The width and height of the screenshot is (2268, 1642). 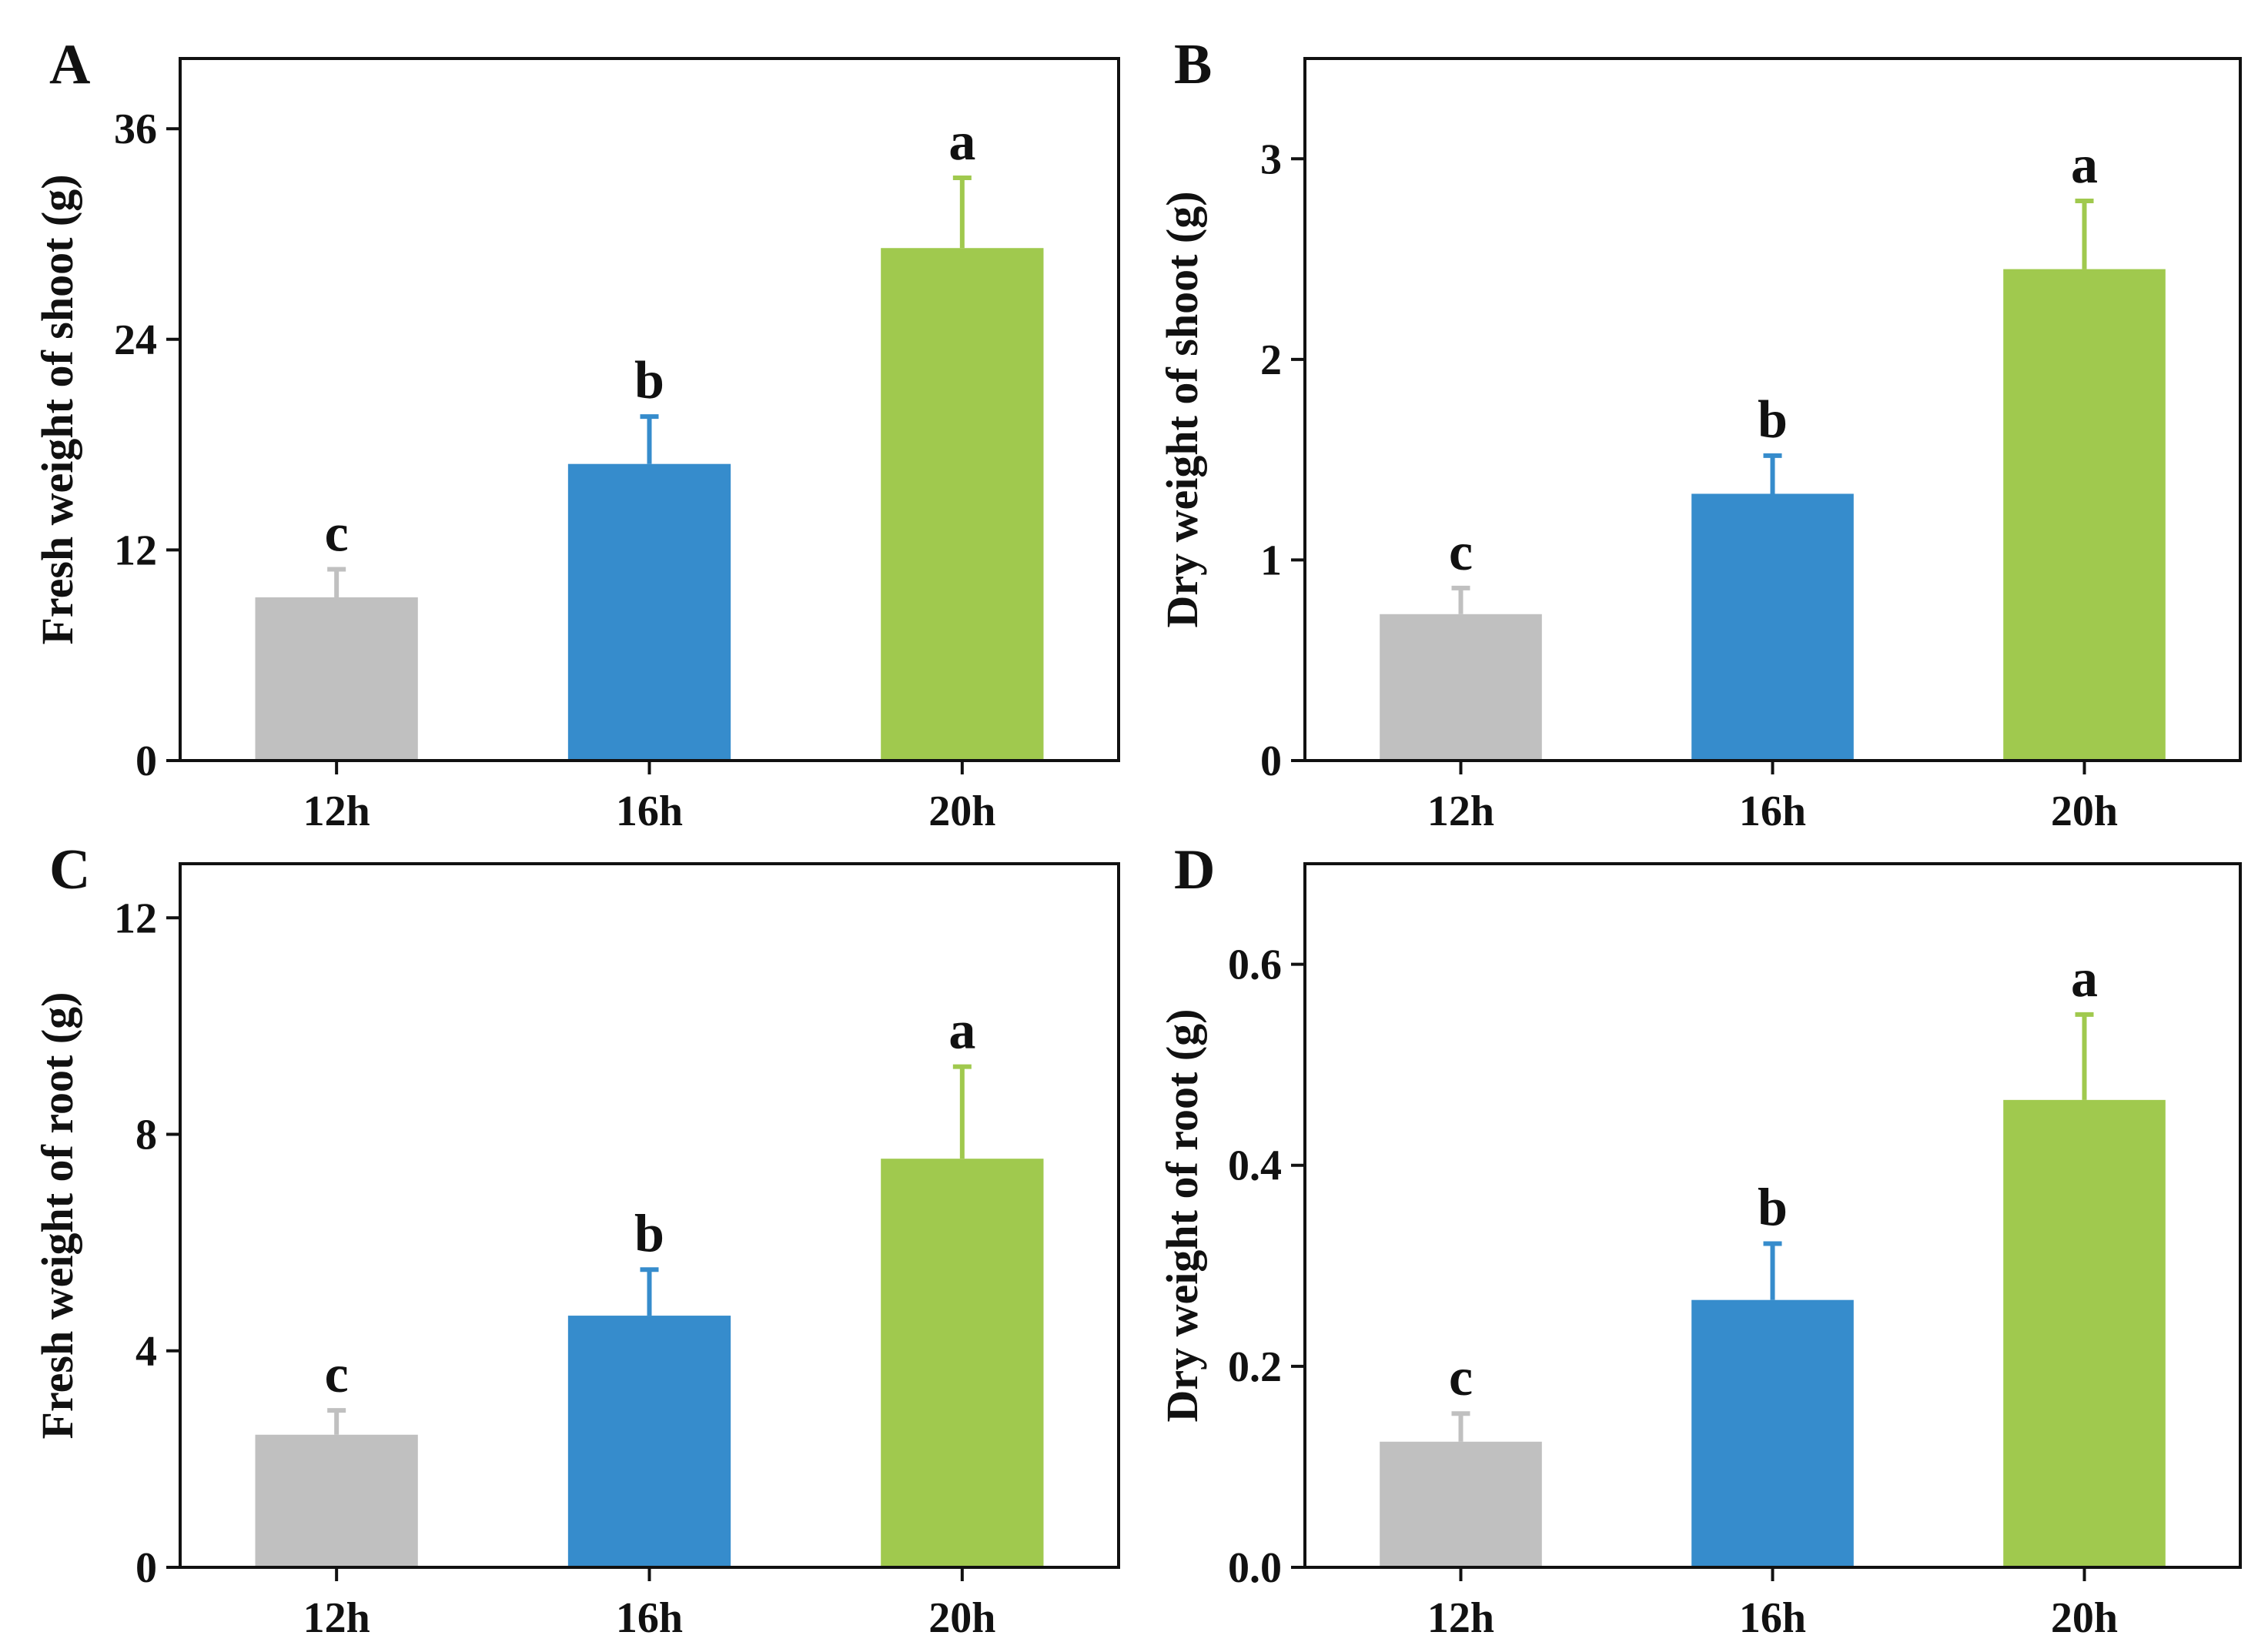 I want to click on panel-a-significance-16h: b, so click(x=649, y=381).